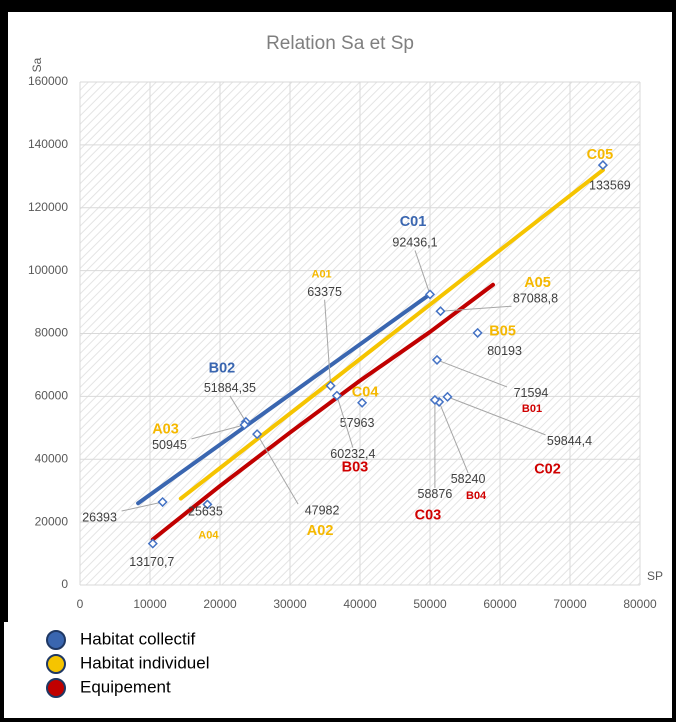  Describe the element at coordinates (48, 207) in the screenshot. I see `y-tick-label: 120000` at that location.